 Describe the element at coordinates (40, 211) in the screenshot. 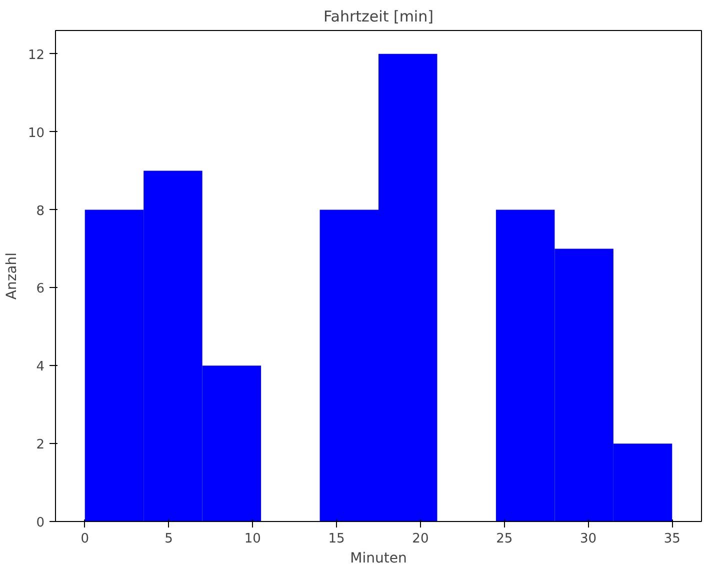

I see `y-tick-label: 8` at that location.